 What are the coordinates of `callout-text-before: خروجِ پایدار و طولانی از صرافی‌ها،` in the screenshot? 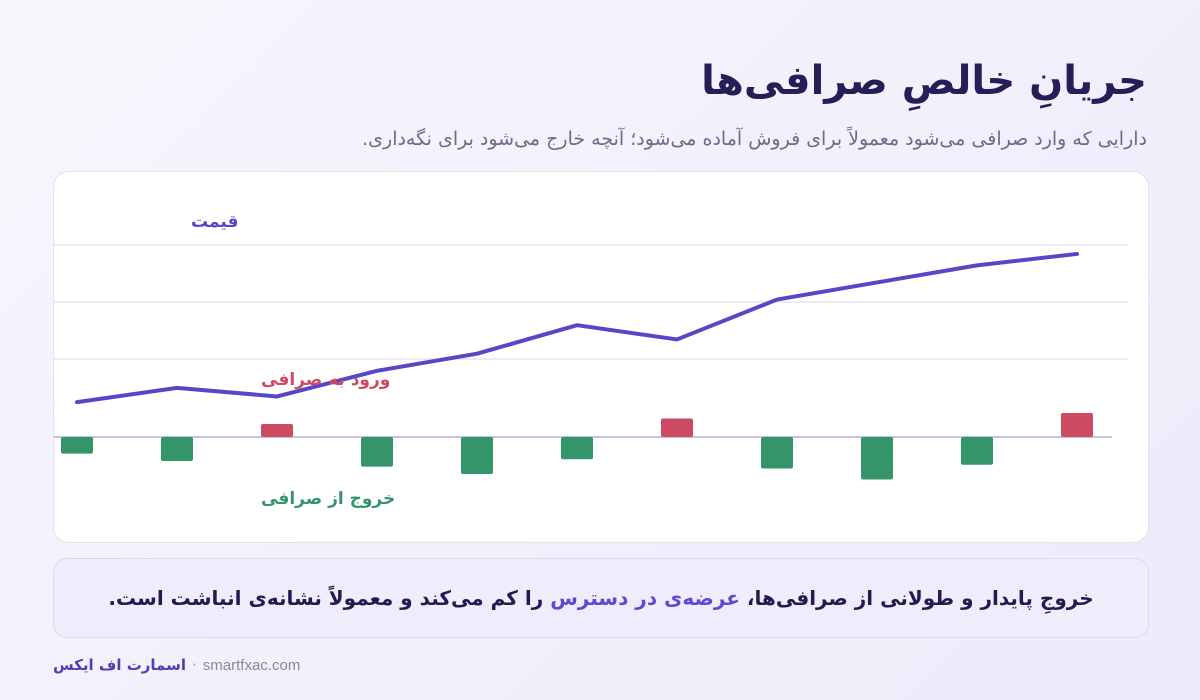 It's located at (916, 598).